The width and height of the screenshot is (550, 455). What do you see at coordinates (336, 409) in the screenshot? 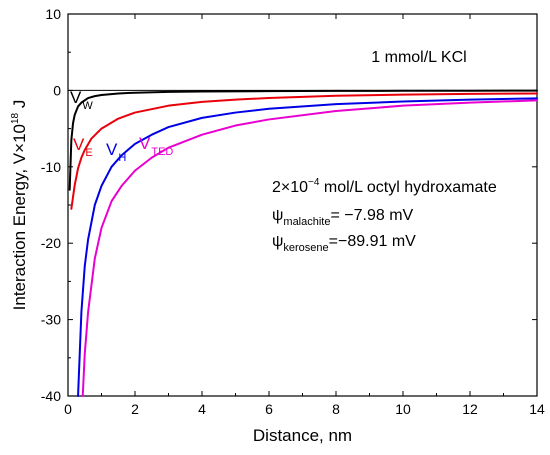
I see `x-tick-label: 8` at bounding box center [336, 409].